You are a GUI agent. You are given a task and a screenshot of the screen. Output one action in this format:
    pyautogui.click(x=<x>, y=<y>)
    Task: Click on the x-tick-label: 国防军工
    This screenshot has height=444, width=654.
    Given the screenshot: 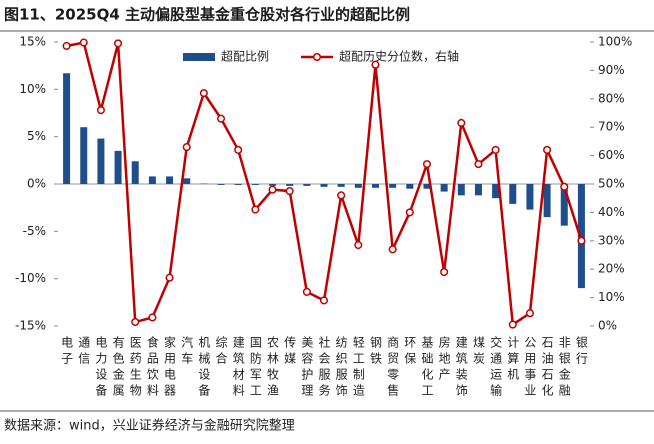 What is the action you would take?
    pyautogui.click(x=255, y=368)
    